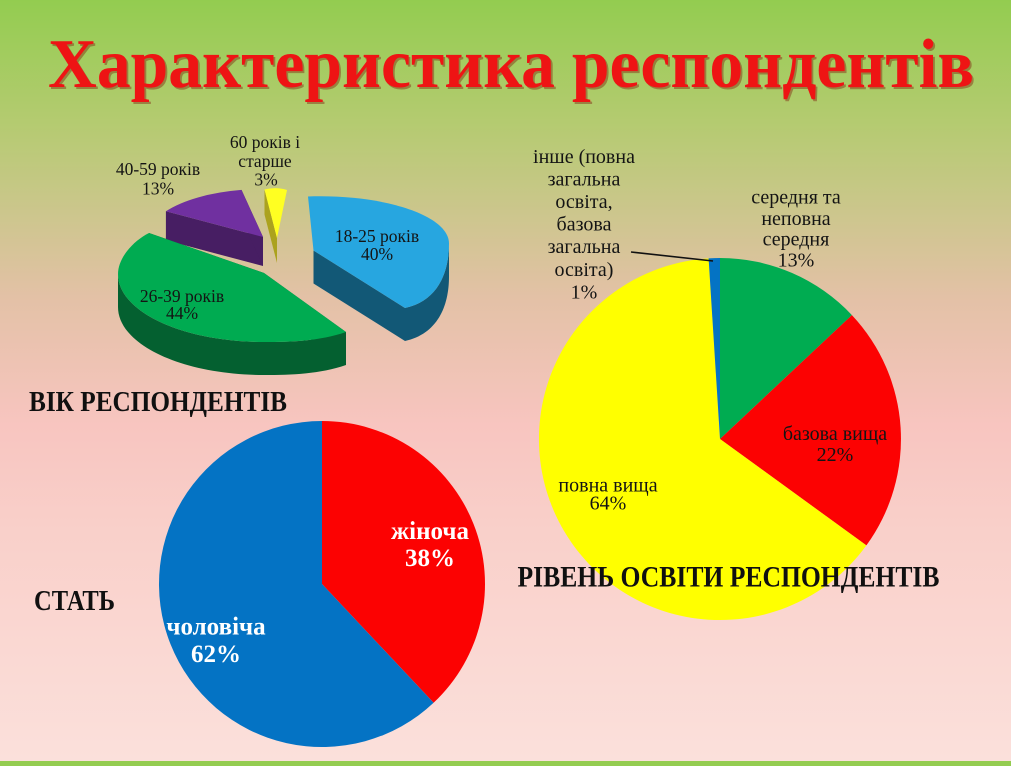 The height and width of the screenshot is (766, 1011). I want to click on svg-text: 3%, so click(265, 180).